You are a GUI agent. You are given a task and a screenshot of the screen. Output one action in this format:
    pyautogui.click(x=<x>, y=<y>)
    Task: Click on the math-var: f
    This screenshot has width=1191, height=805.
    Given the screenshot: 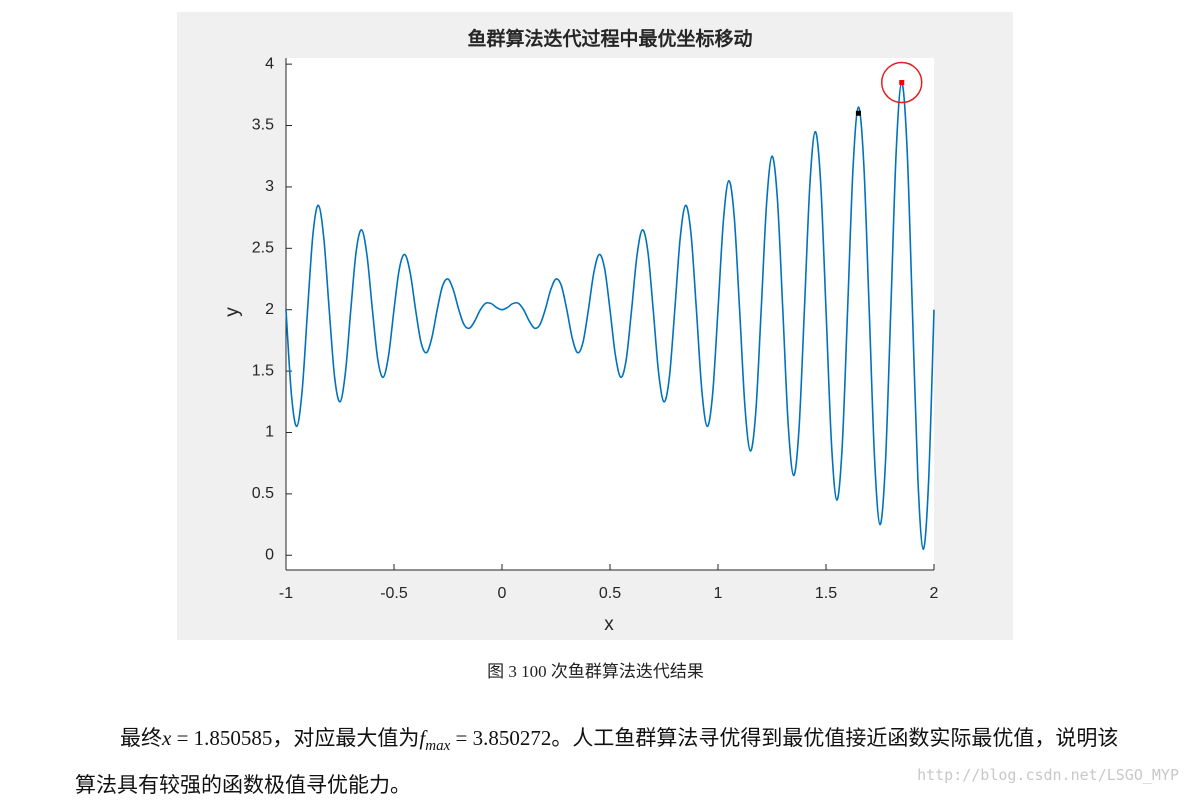 What is the action you would take?
    pyautogui.click(x=422, y=738)
    